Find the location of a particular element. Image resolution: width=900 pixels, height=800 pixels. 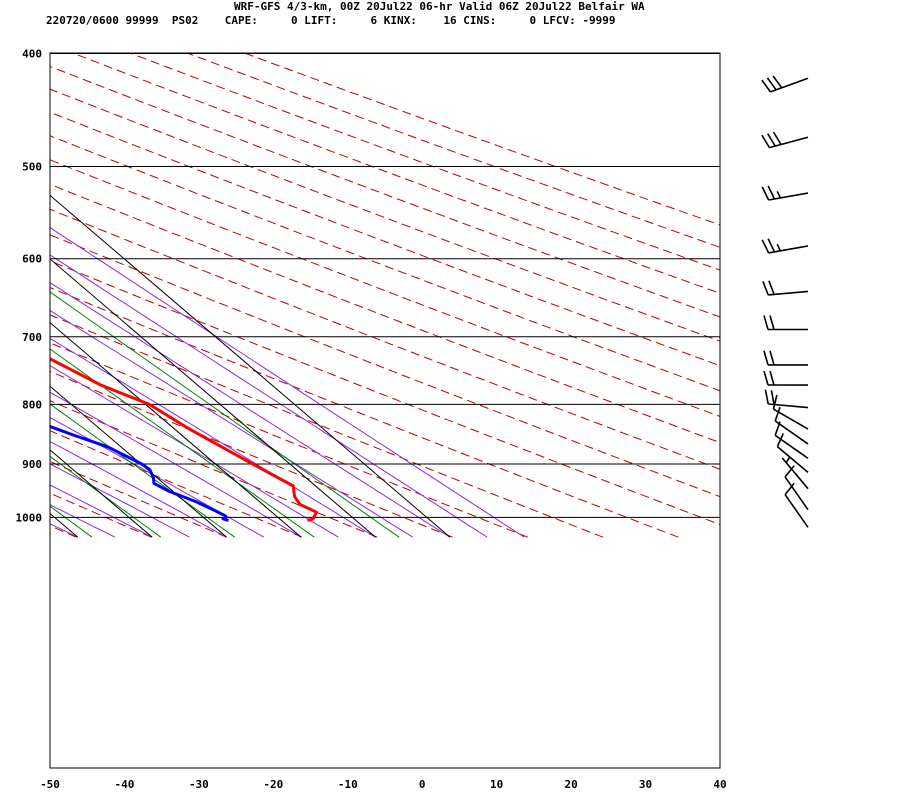

dewpoint-profile is located at coordinates (139, 473).